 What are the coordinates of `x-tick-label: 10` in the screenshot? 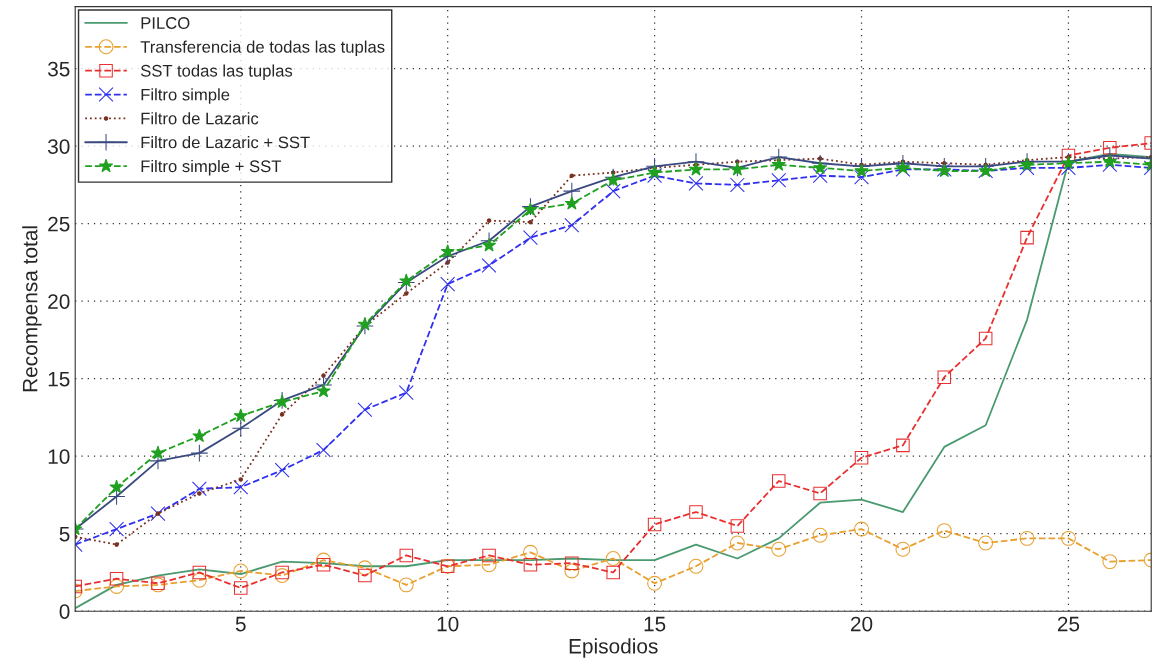 It's located at (448, 624).